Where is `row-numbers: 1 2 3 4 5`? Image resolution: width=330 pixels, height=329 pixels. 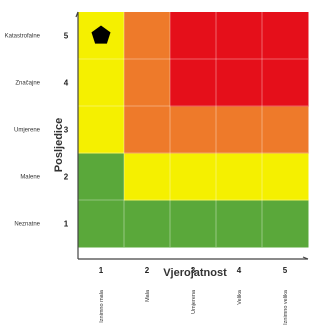
row-numbers: 1 2 3 4 5 is located at coordinates (66, 130).